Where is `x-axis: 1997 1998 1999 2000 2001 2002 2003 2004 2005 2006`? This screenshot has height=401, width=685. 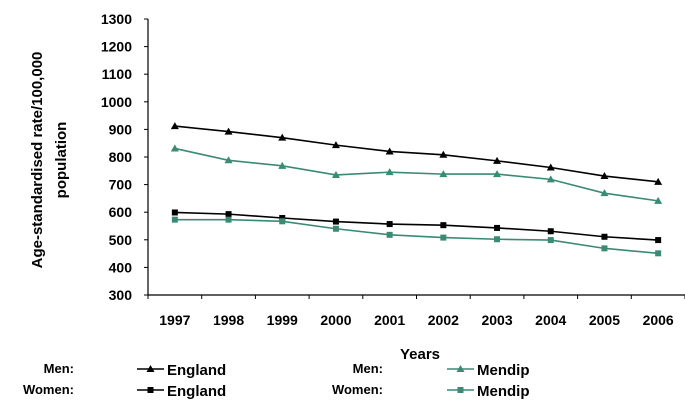
x-axis: 1997 1998 1999 2000 2001 2002 2003 2004 2005 2006 is located at coordinates (416, 311).